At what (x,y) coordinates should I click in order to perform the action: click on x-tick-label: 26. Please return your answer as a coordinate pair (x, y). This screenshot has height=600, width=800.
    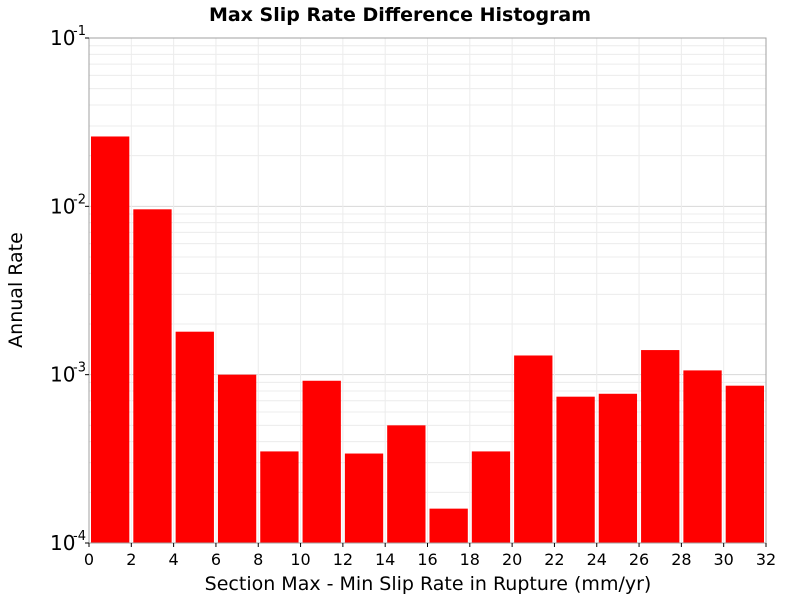
    Looking at the image, I should click on (639, 559).